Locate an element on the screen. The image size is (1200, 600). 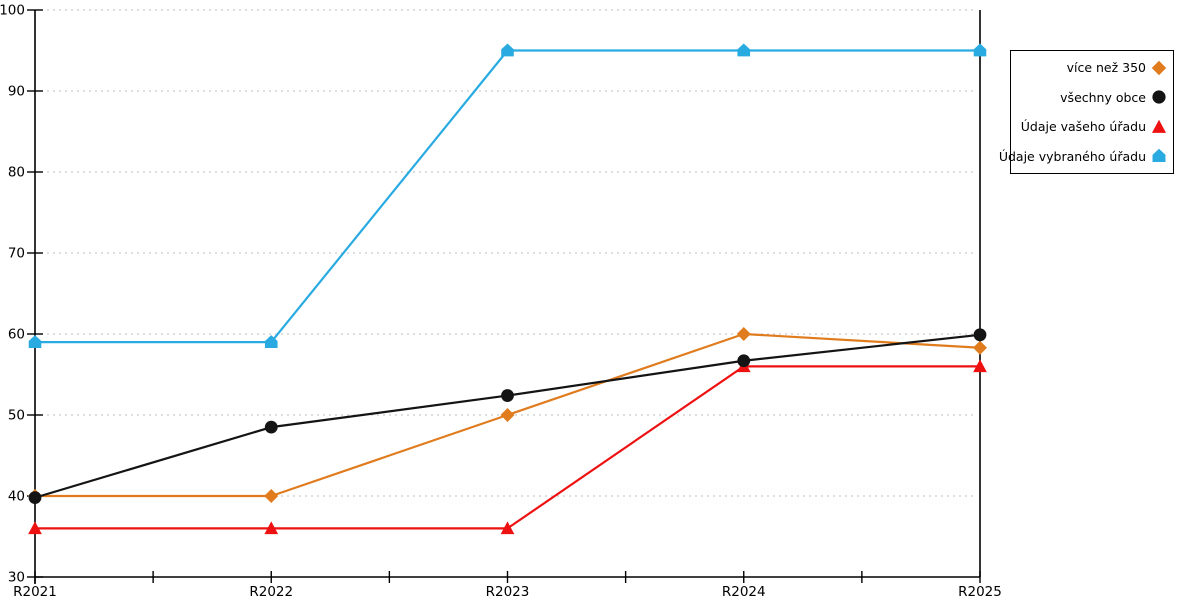
y-tick-label: 40 is located at coordinates (16, 497).